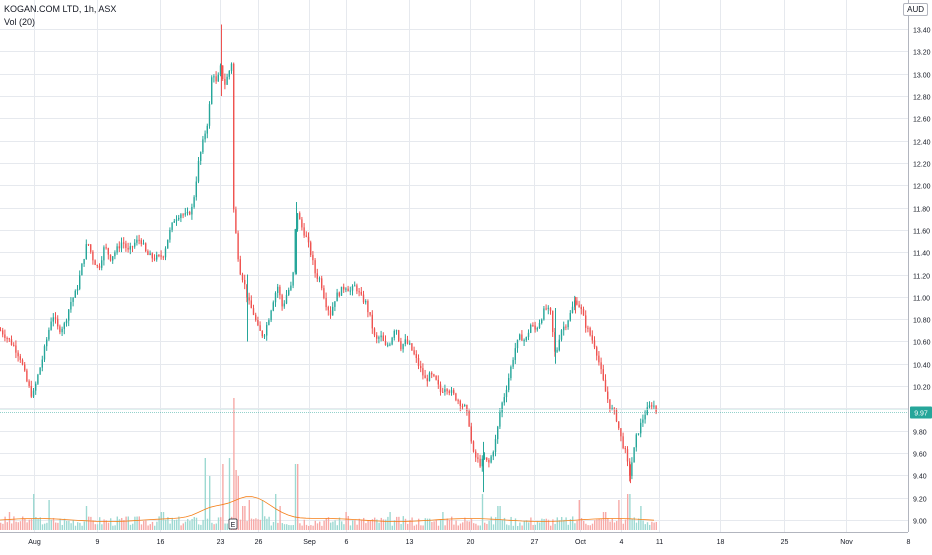 The height and width of the screenshot is (555, 932). Describe the element at coordinates (915, 9) in the screenshot. I see `currency-button: AUD` at that location.